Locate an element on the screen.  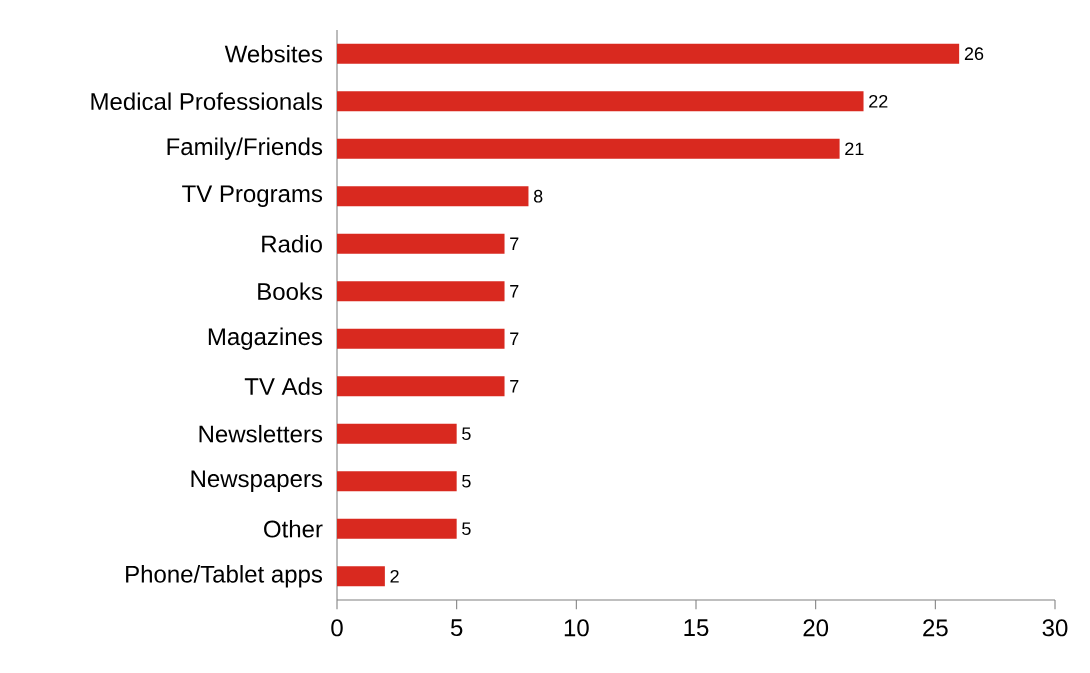
data-label: 8 is located at coordinates (538, 196).